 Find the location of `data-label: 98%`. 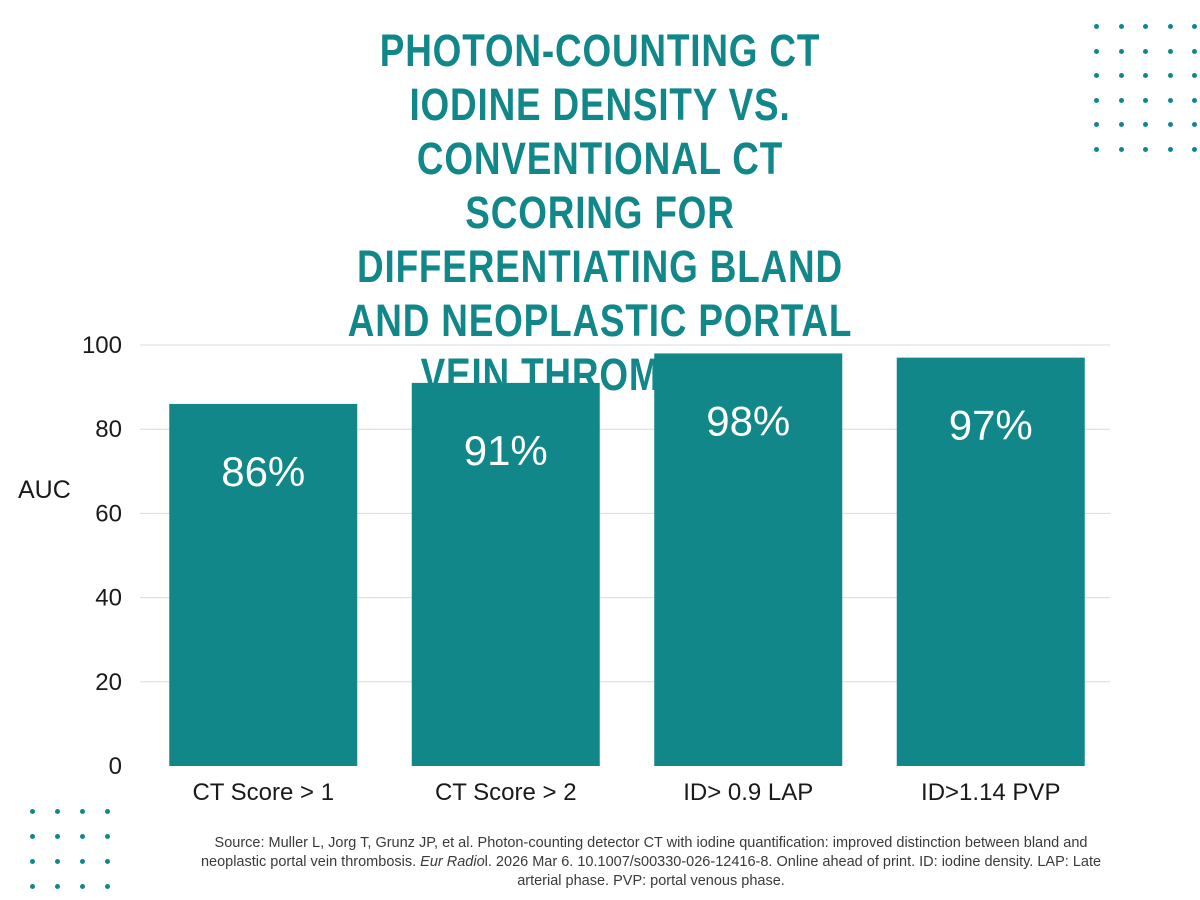

data-label: 98% is located at coordinates (748, 420).